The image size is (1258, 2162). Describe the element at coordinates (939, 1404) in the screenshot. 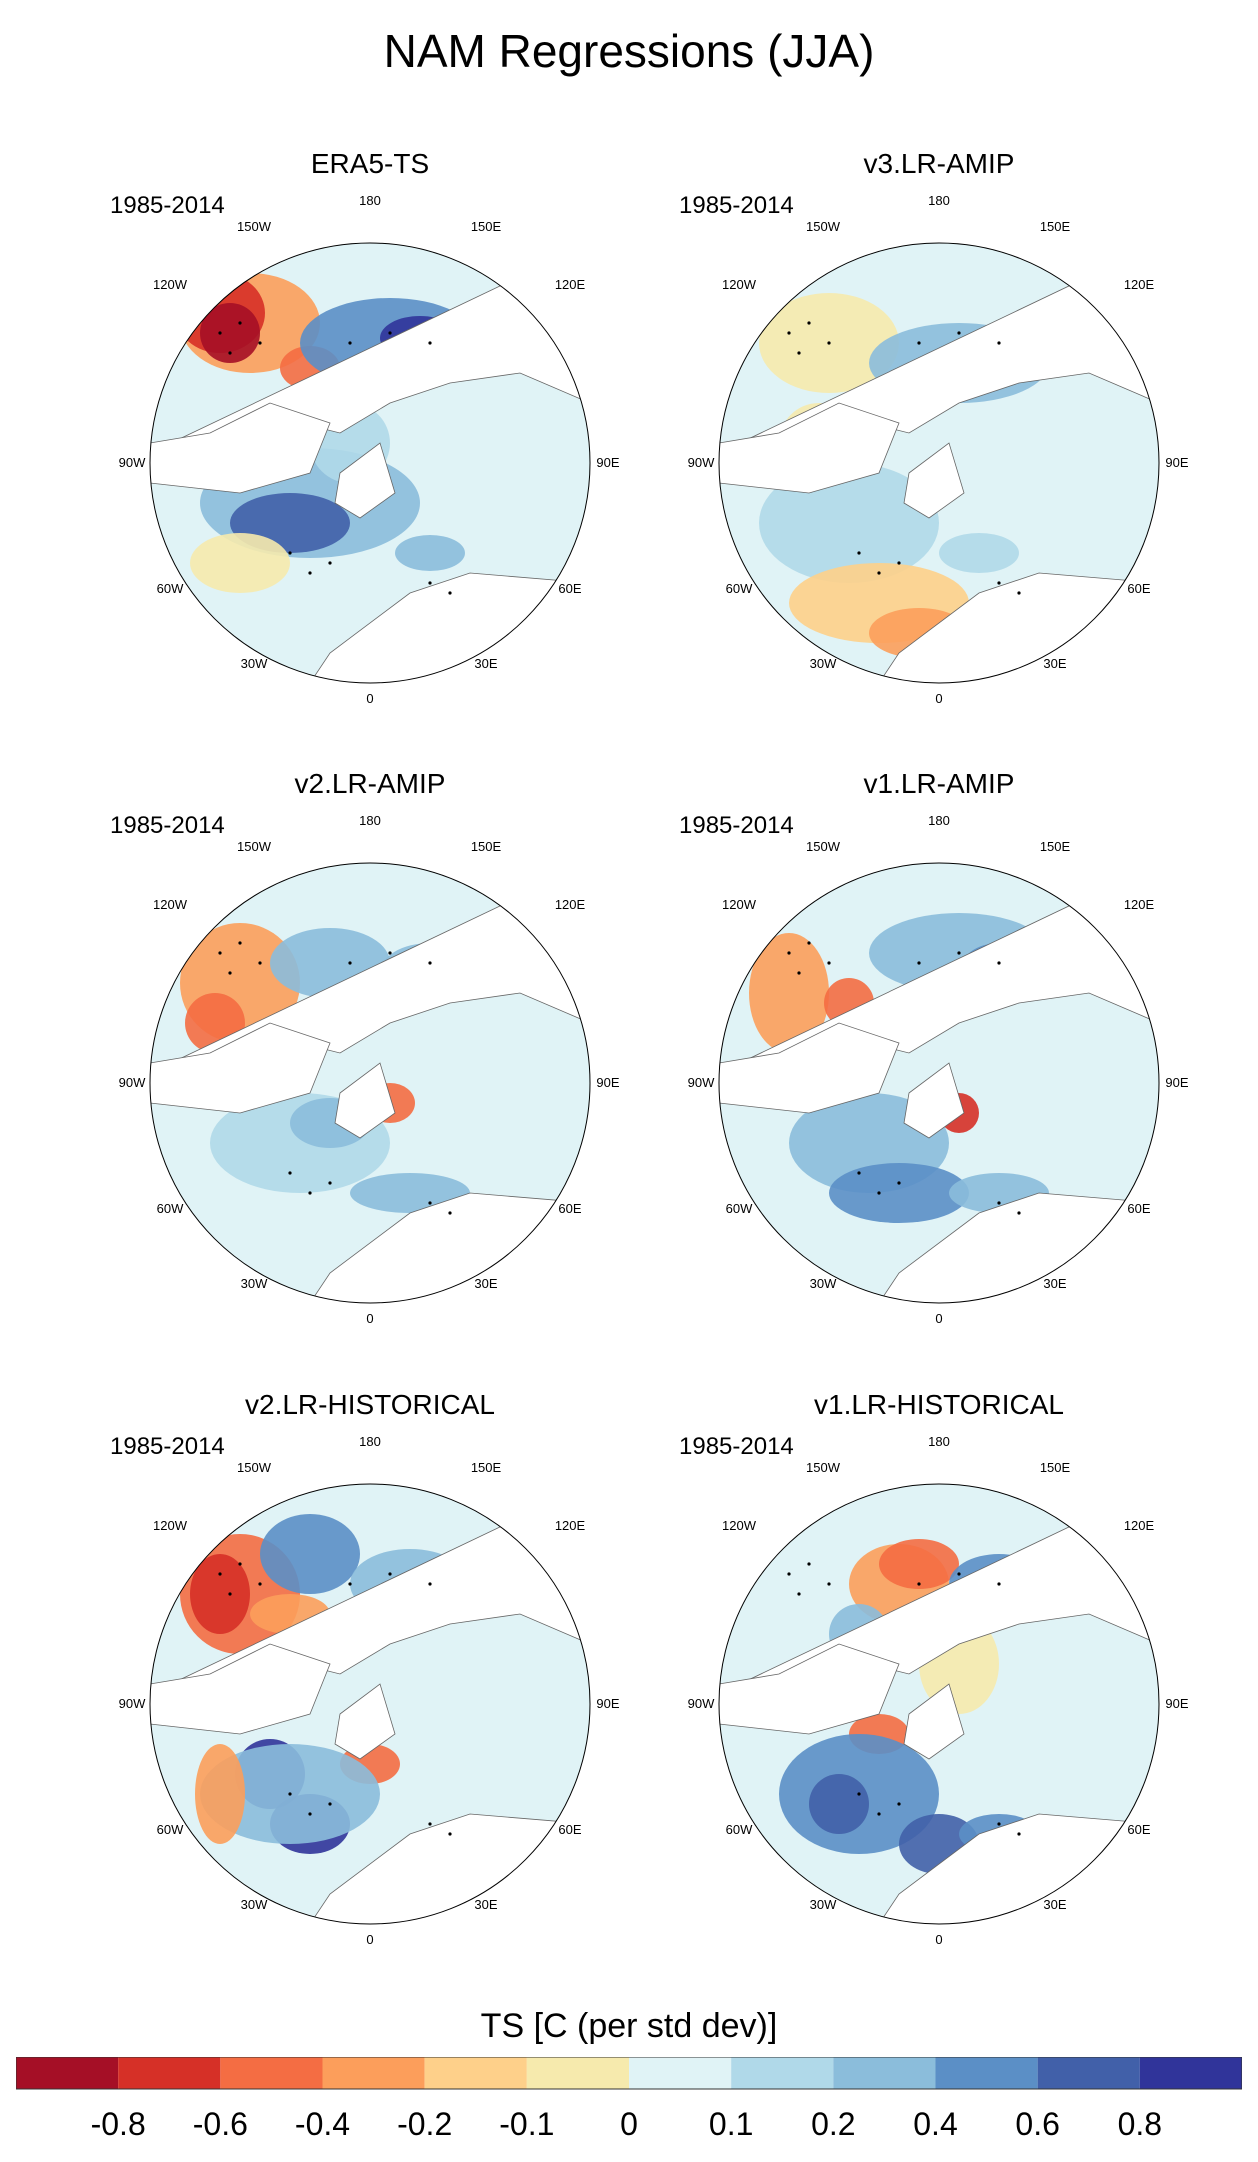

I see `panel-title: v1.LR-HISTORICAL` at that location.